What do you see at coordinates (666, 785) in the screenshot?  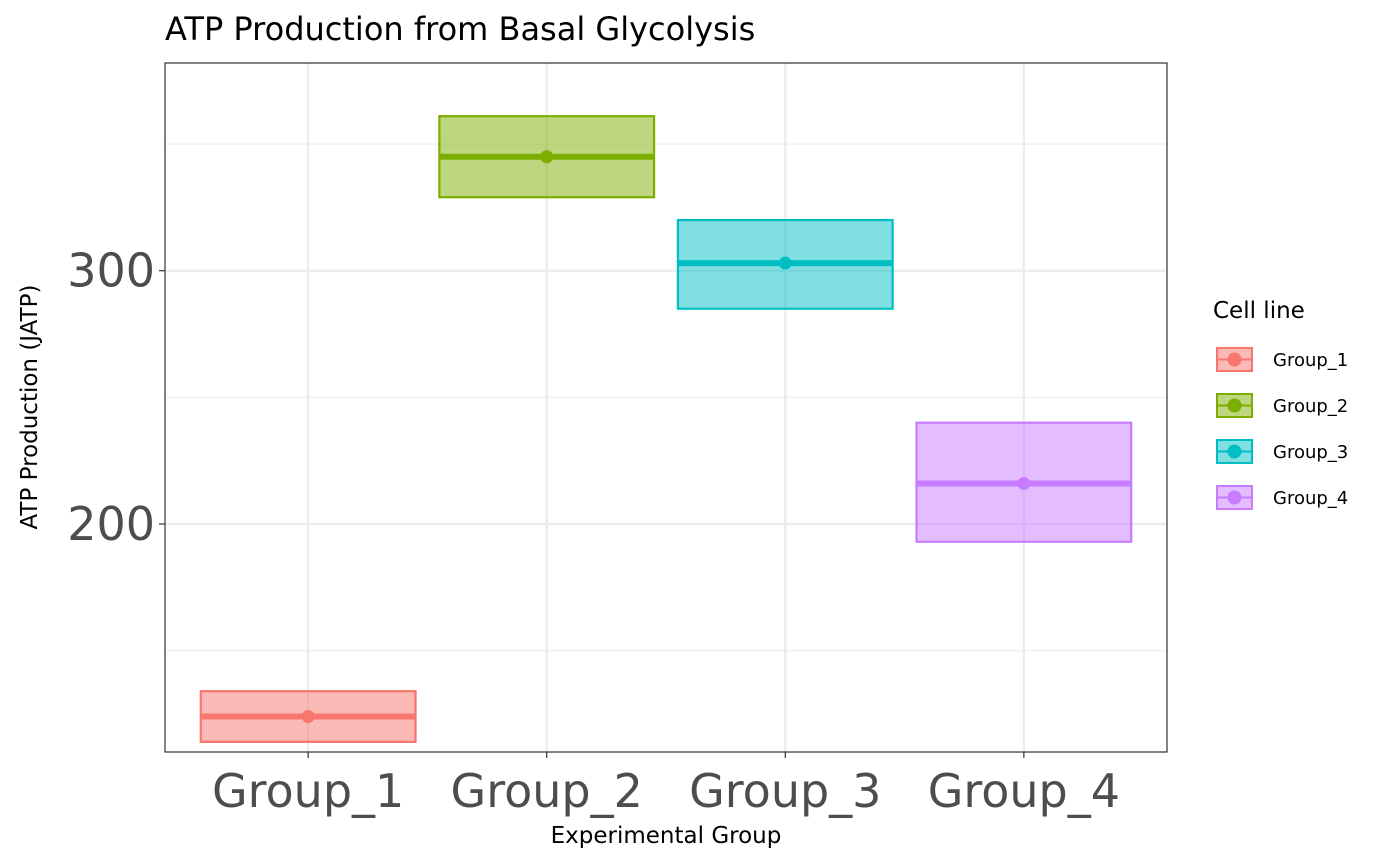 I see `x-axis-ticks: Group_1 Group_2 Group_3 Group_4` at bounding box center [666, 785].